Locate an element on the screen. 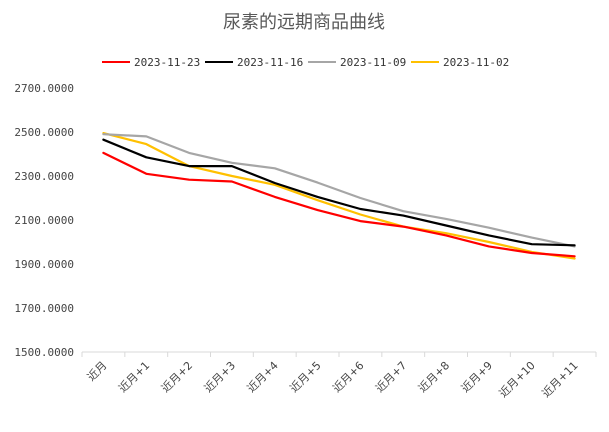 Image resolution: width=609 pixels, height=432 pixels. legend-label: 2023-11-09 is located at coordinates (373, 62).